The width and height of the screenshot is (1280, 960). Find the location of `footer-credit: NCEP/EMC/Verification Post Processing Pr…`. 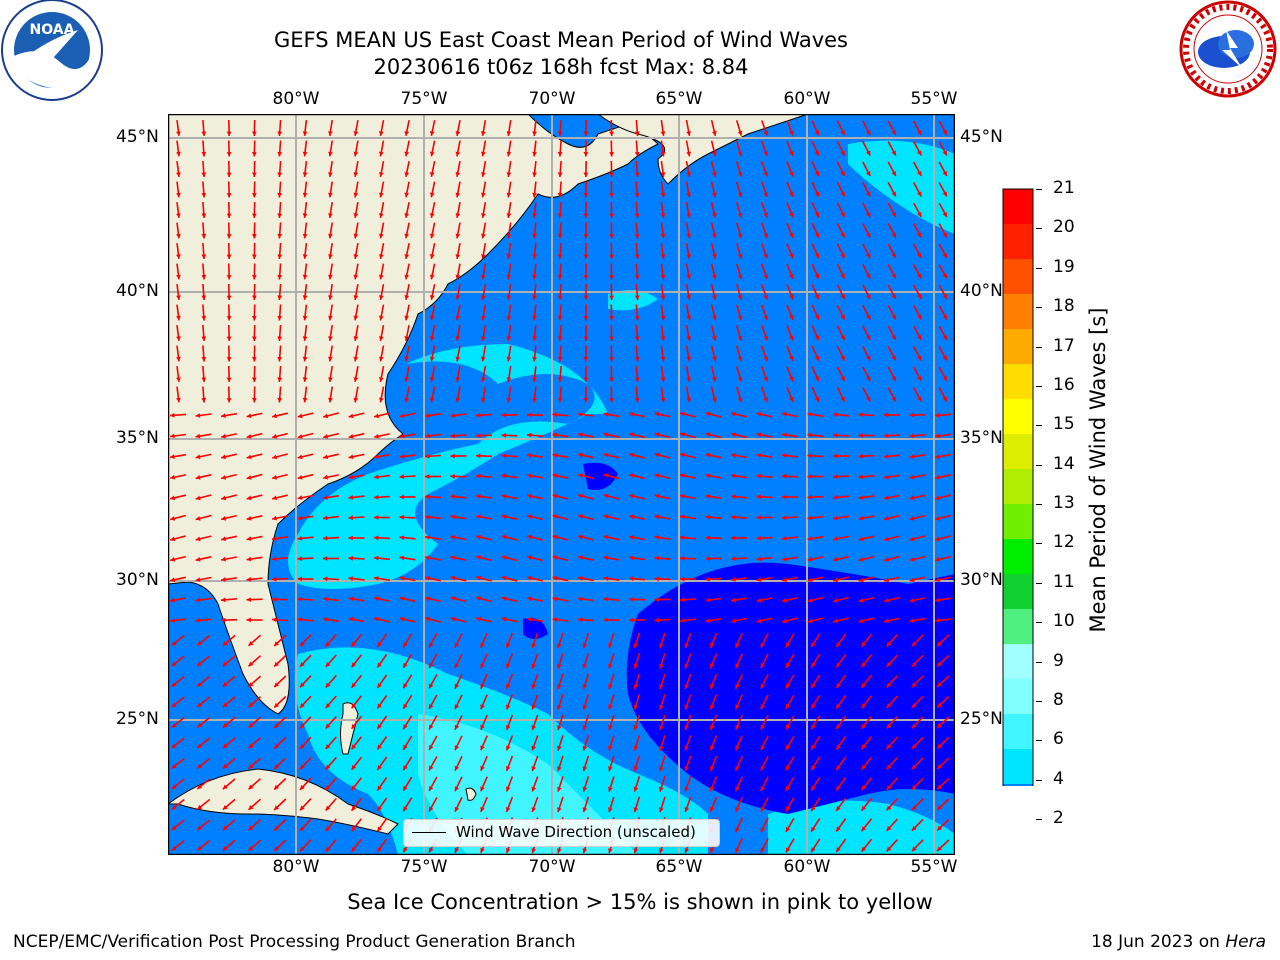

footer-credit: NCEP/EMC/Verification Post Processing Pr… is located at coordinates (294, 942).